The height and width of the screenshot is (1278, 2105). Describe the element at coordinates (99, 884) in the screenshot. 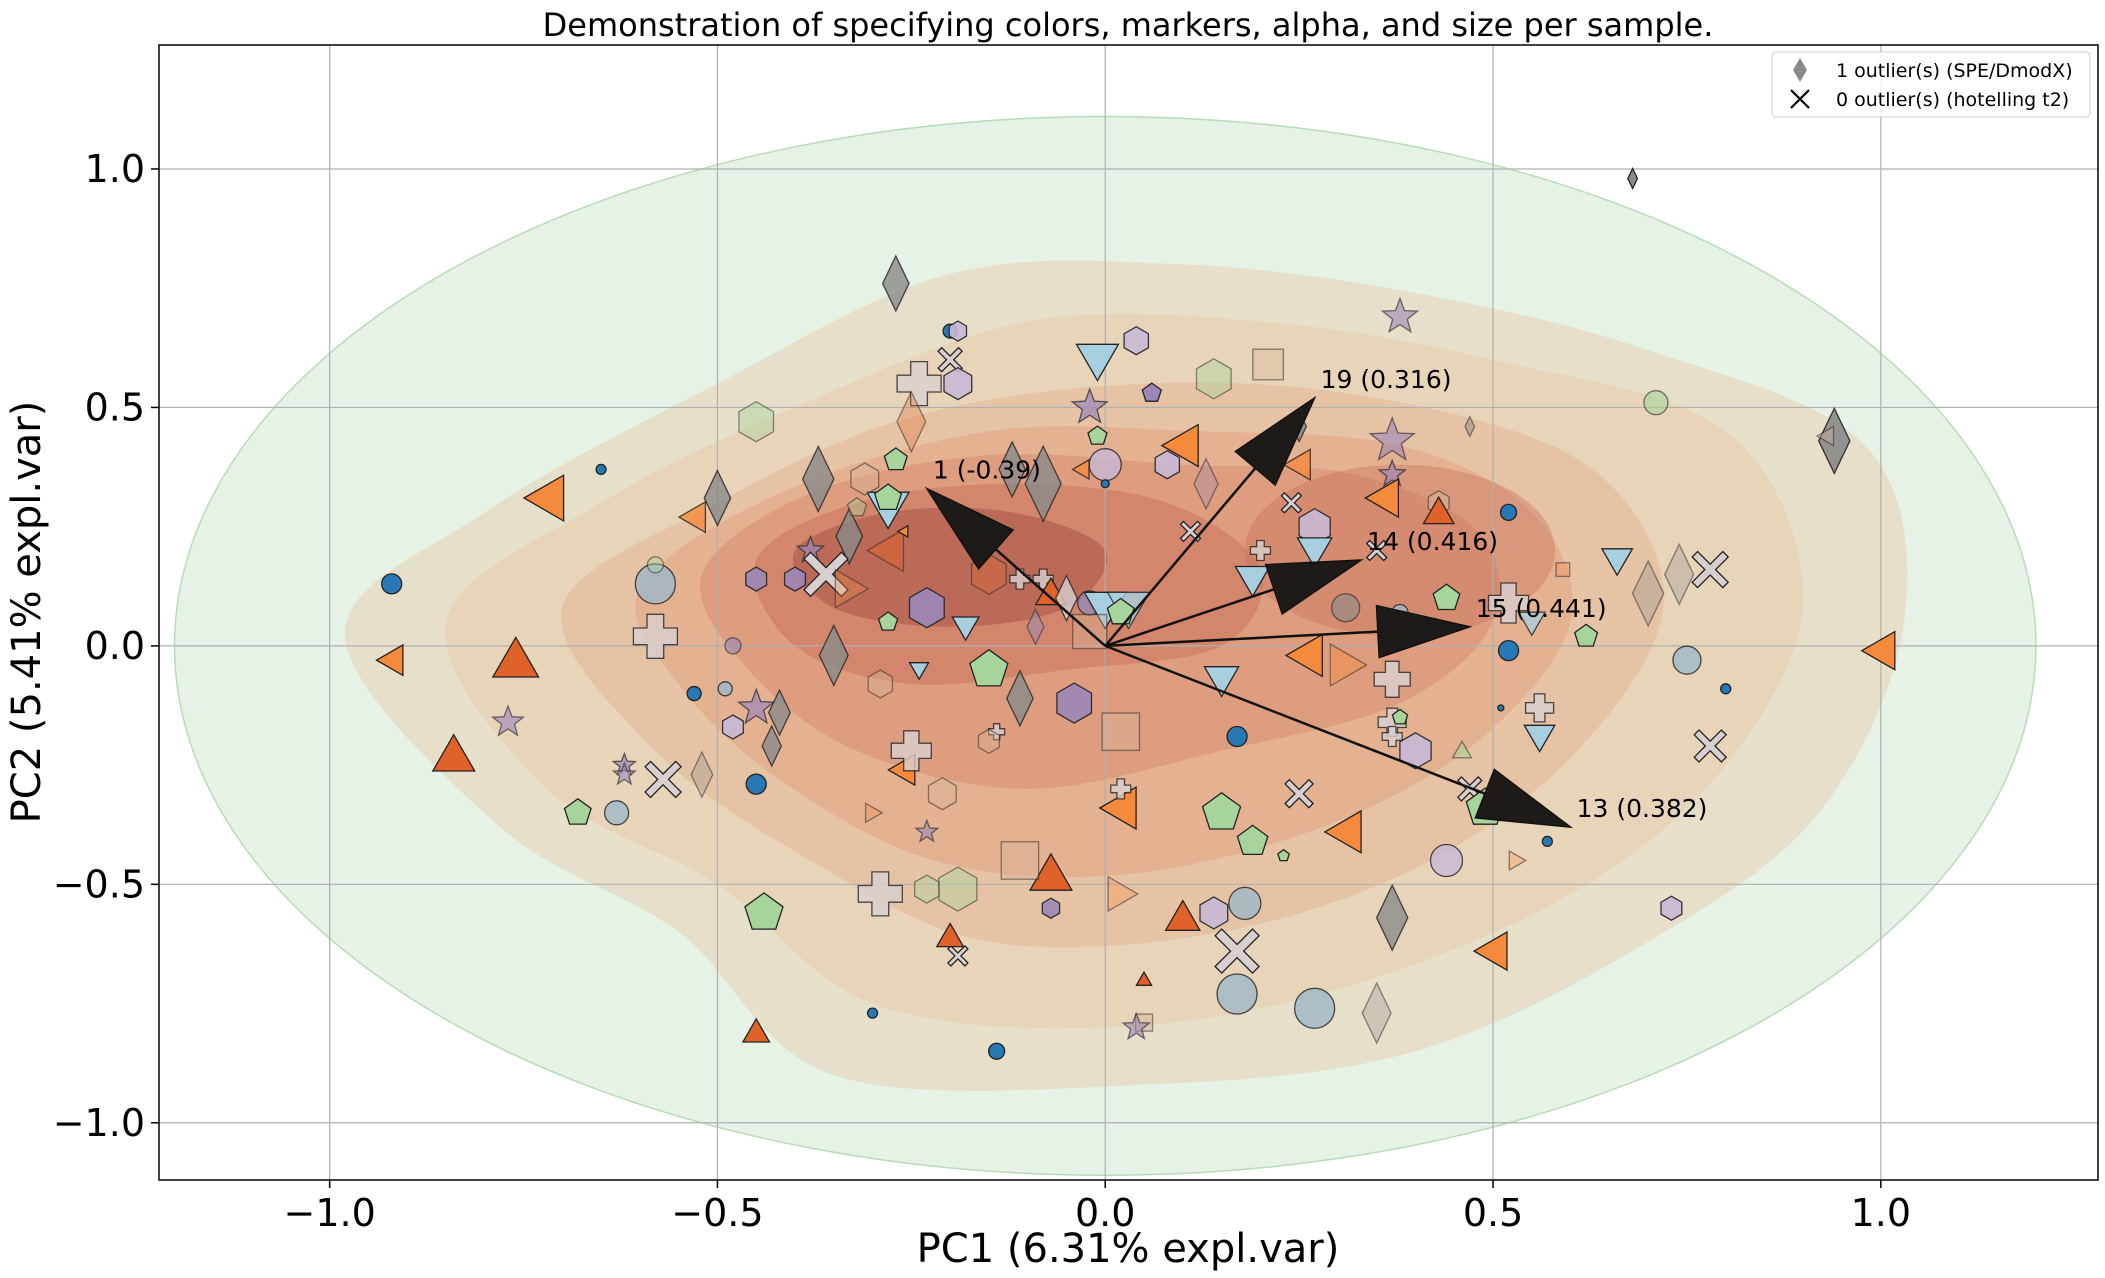

I see `y-tick-label: −0.5` at that location.